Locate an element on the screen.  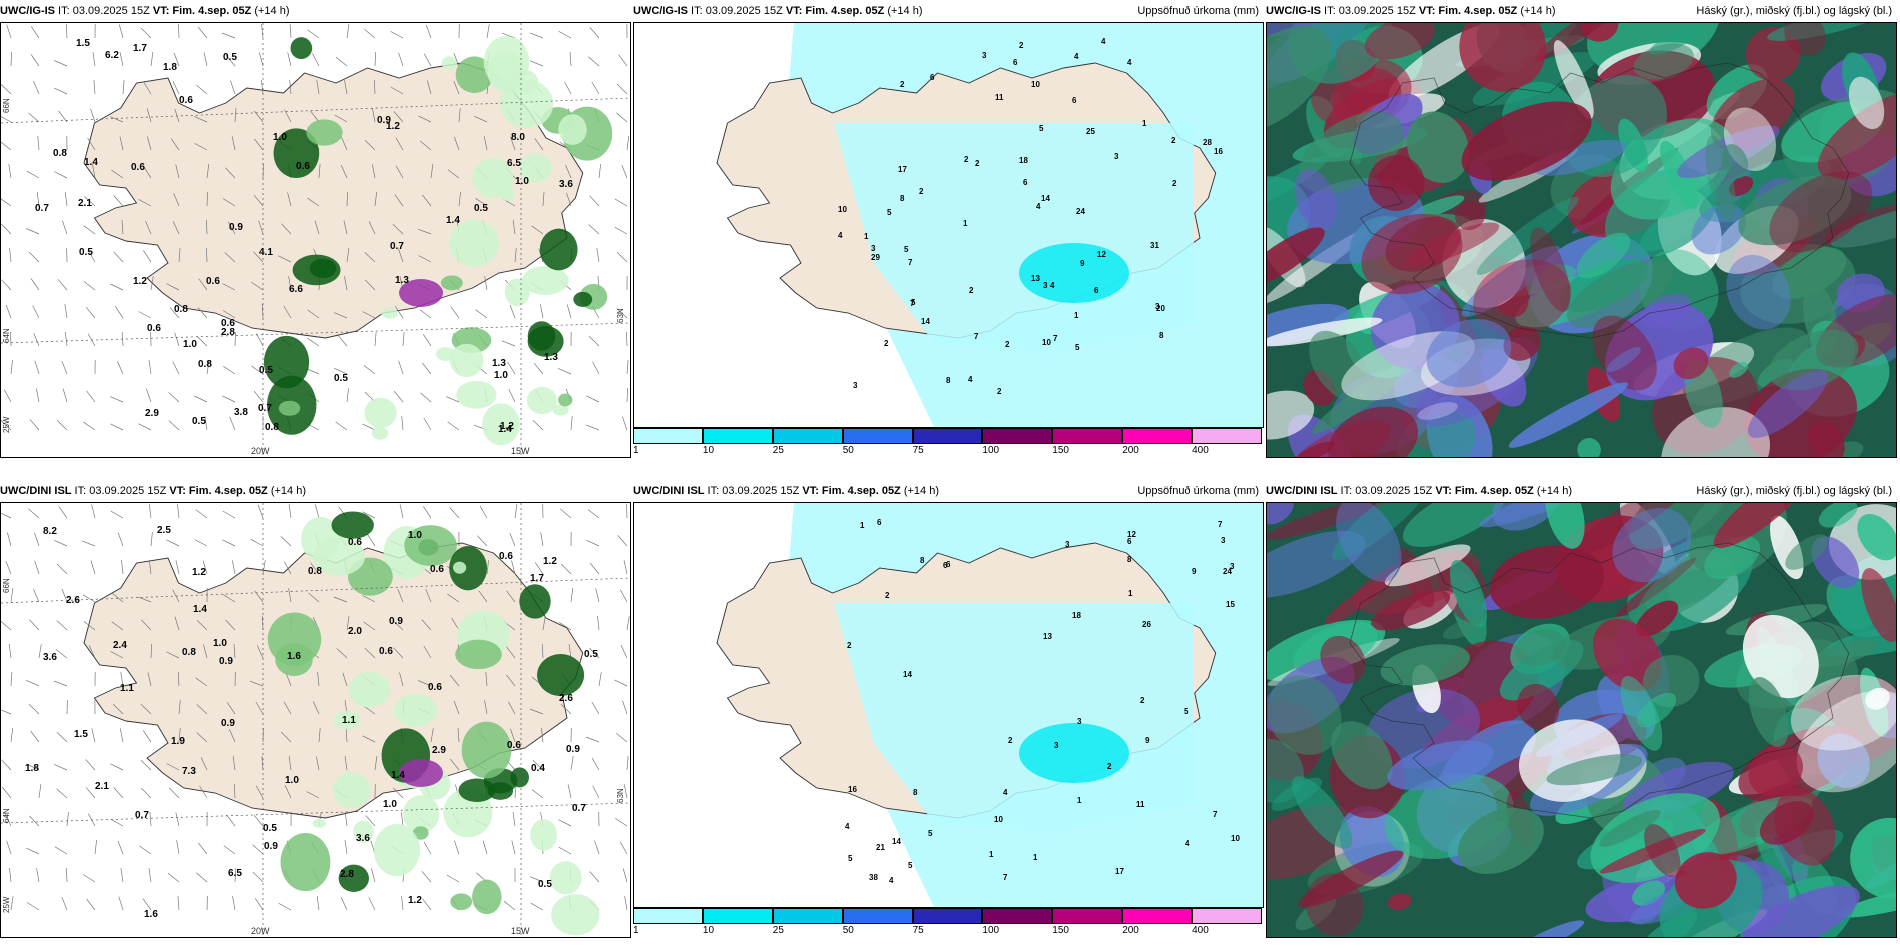
valid-time: VT: Fim. 4.sep. 05Z is located at coordinates (218, 491).